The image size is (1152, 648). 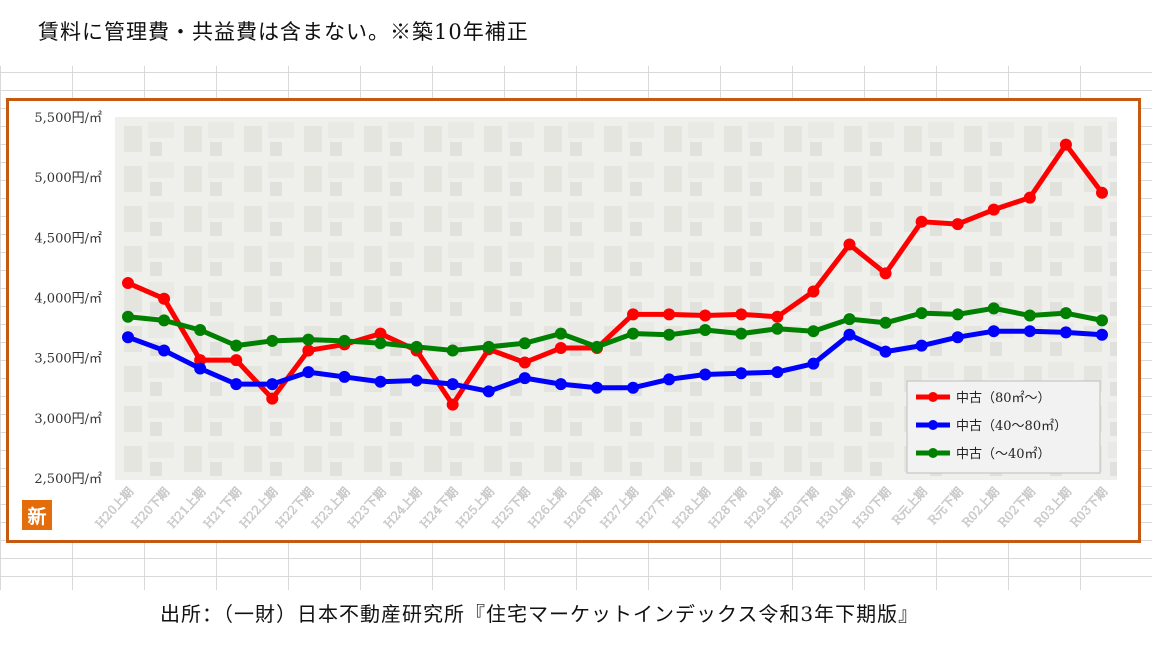 What do you see at coordinates (37, 515) in the screenshot?
I see `new-badge: 新` at bounding box center [37, 515].